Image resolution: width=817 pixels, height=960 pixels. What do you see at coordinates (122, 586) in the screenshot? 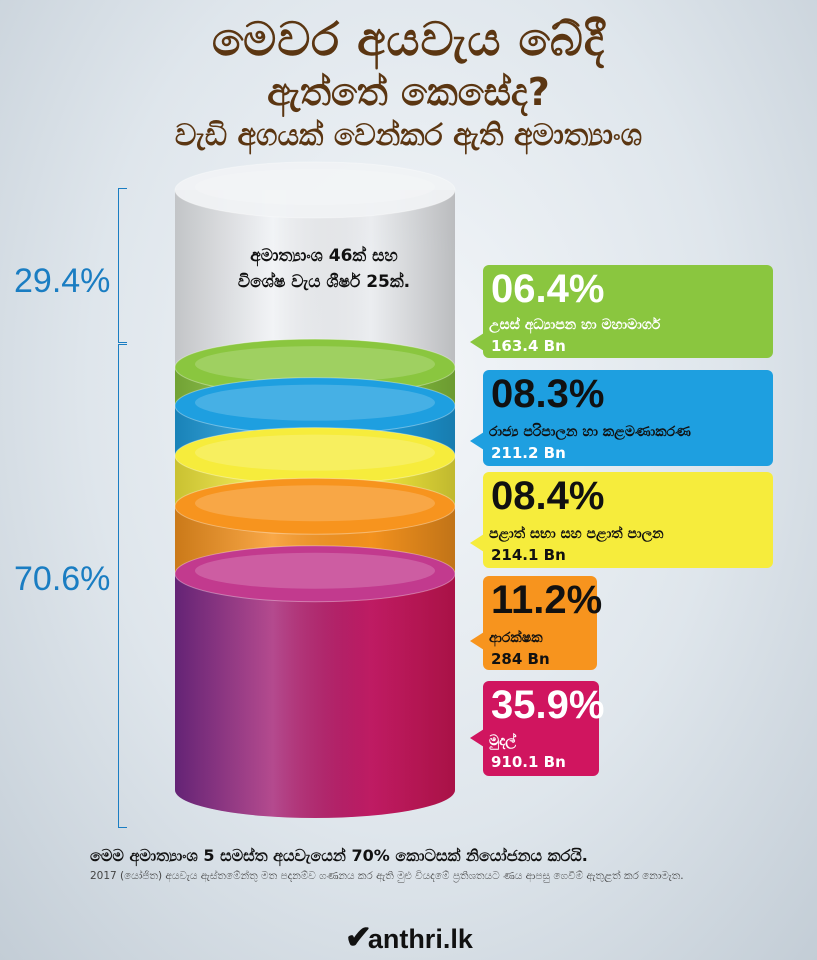
I see `bracket-bottom` at bounding box center [122, 586].